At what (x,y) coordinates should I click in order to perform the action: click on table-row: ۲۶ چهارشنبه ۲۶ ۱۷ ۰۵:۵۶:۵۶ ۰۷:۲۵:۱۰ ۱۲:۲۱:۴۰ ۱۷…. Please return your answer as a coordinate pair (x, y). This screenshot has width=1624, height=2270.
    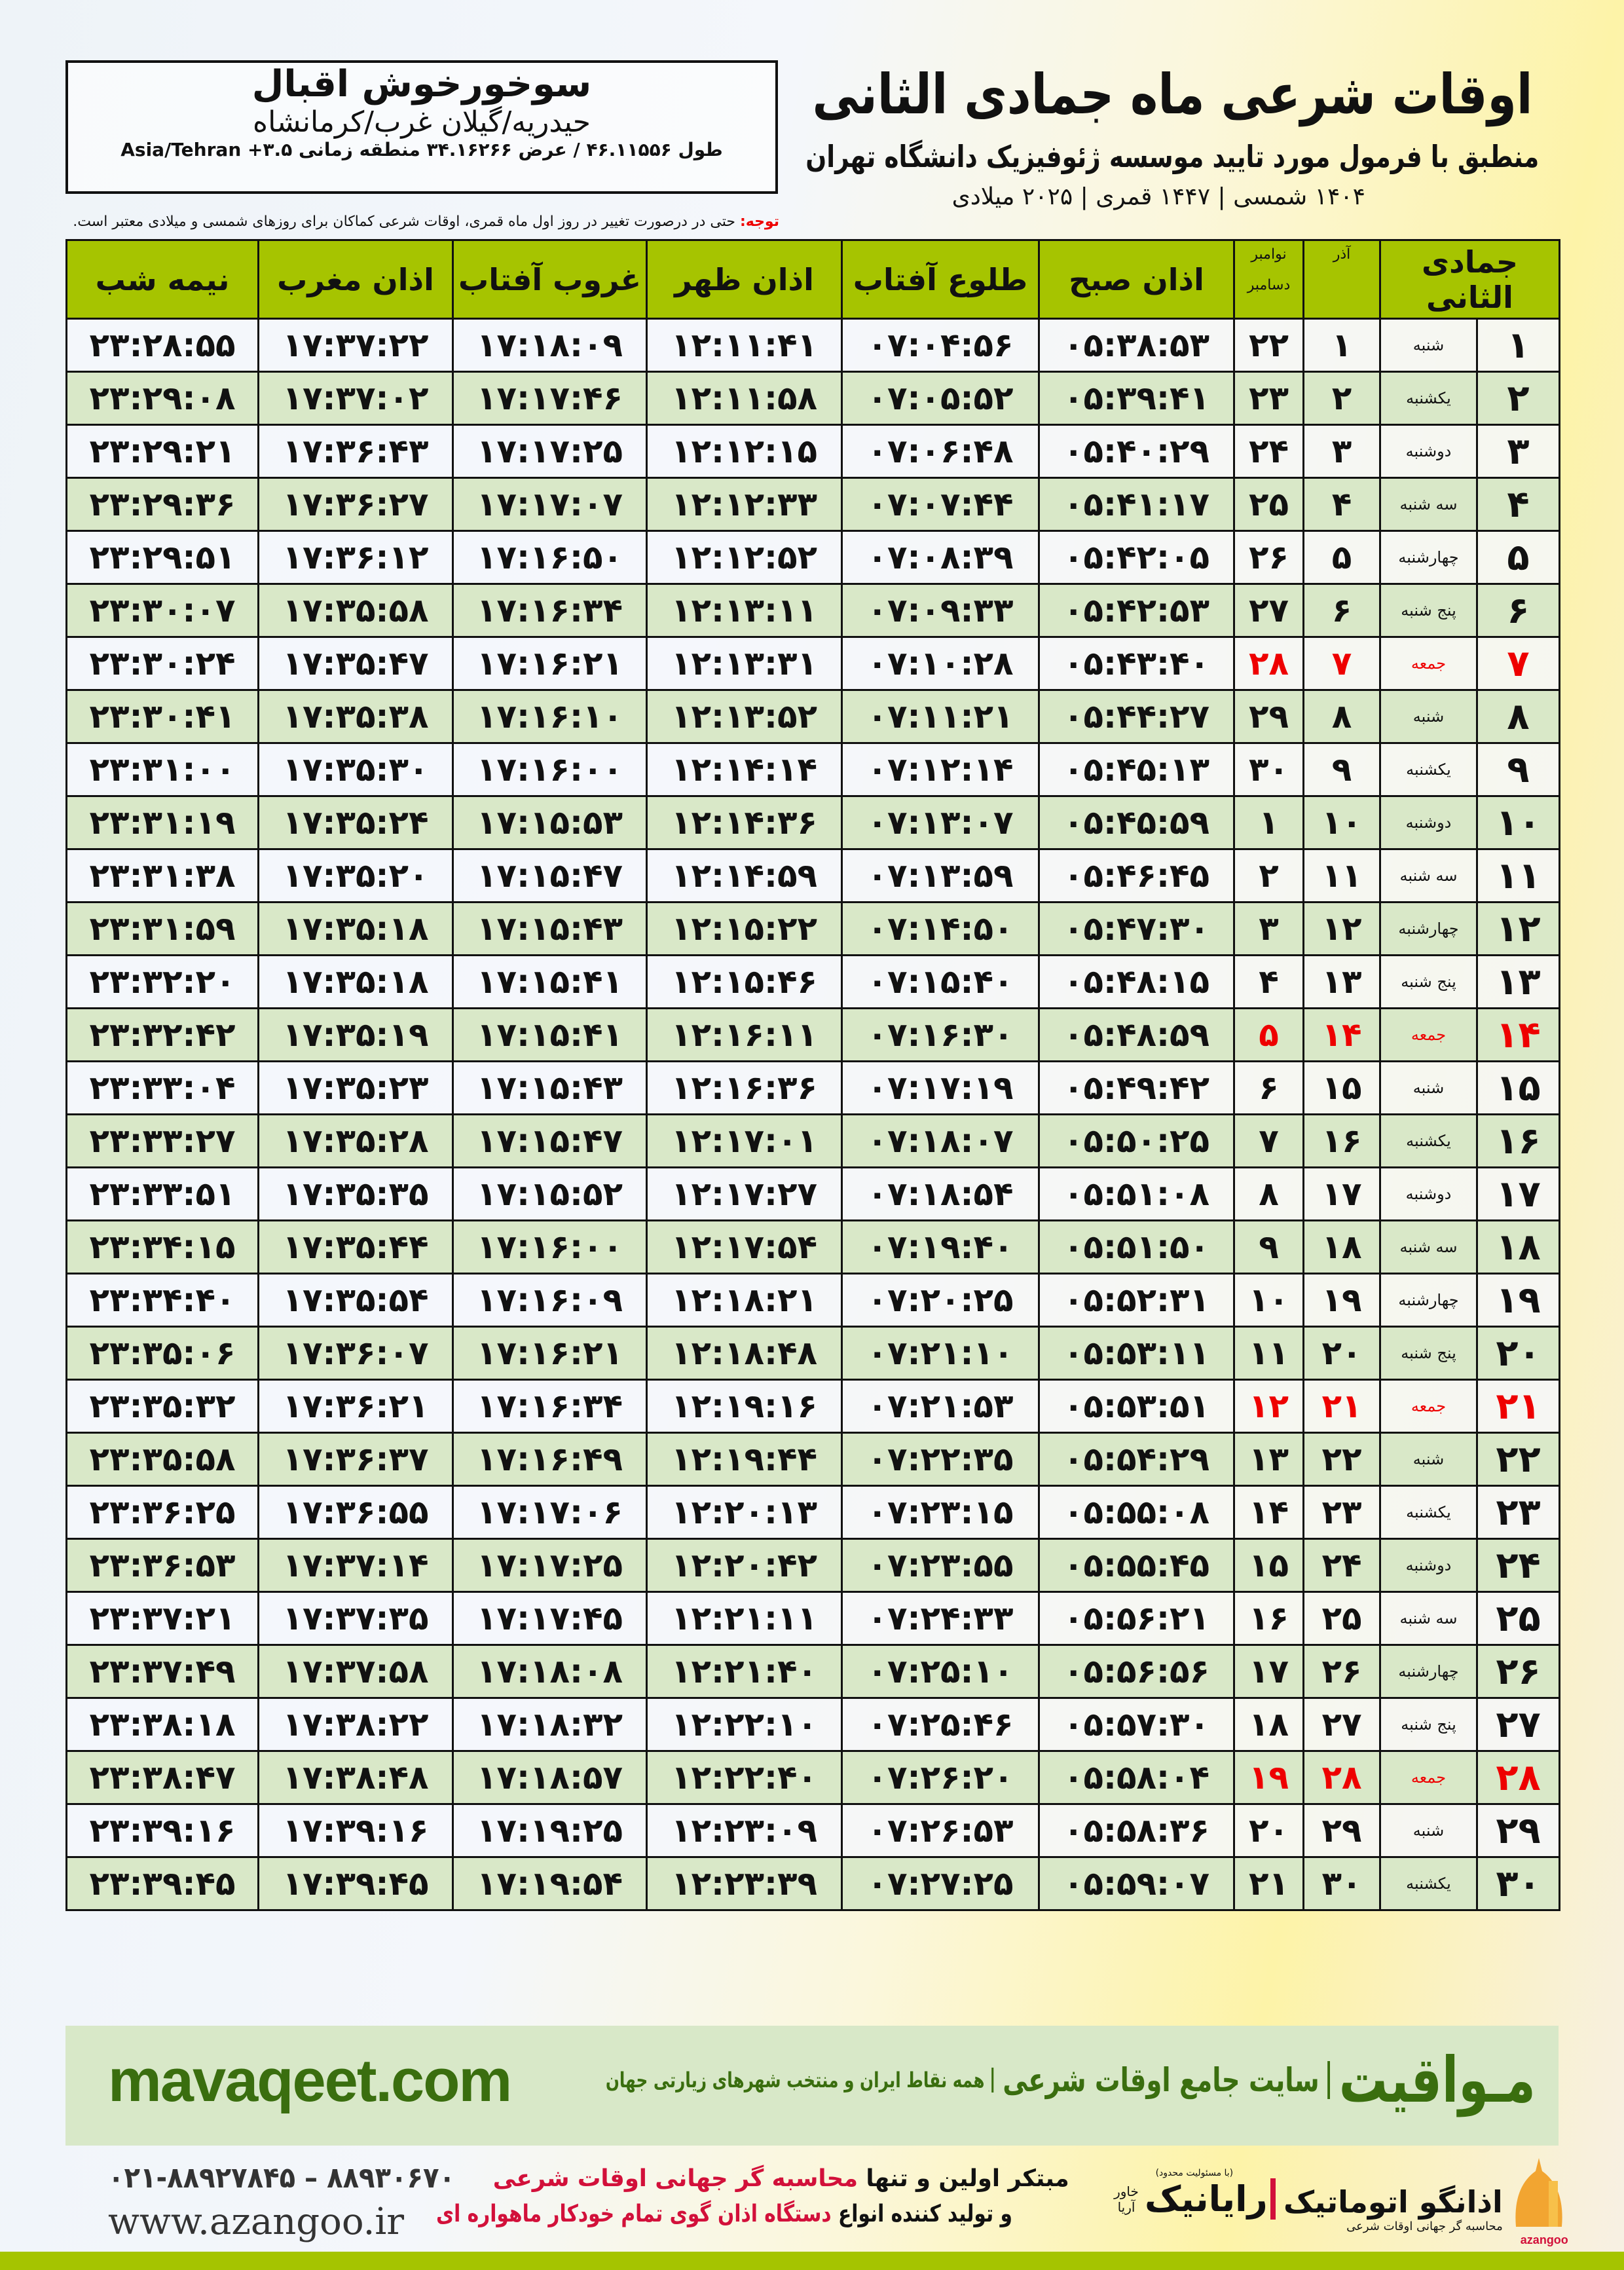
    Looking at the image, I should click on (813, 1671).